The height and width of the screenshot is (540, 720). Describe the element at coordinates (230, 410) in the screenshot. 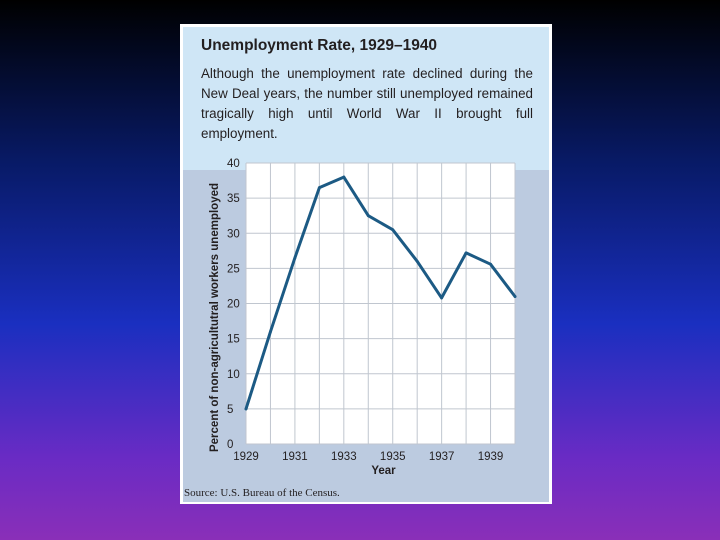

I see `y-tick-label: 5` at that location.